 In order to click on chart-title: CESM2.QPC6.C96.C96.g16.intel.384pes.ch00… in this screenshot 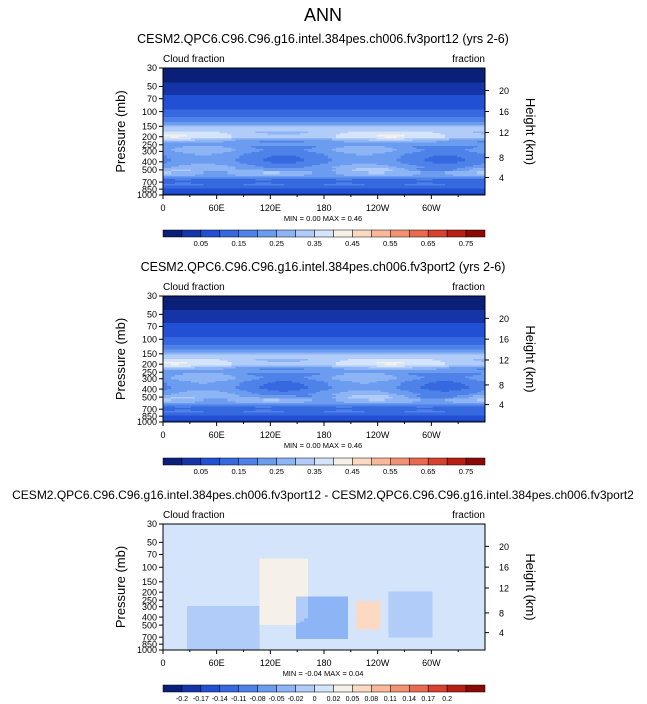, I will do `click(323, 39)`.